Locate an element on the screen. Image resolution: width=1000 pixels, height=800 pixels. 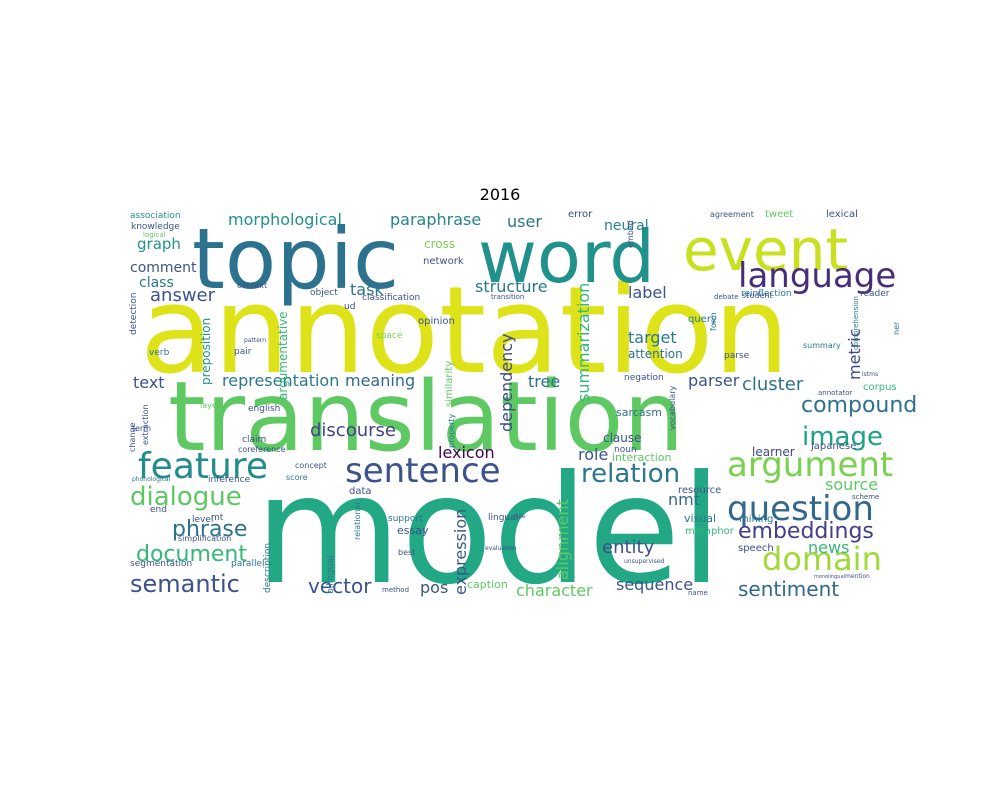
word-comment: comment is located at coordinates (163, 268).